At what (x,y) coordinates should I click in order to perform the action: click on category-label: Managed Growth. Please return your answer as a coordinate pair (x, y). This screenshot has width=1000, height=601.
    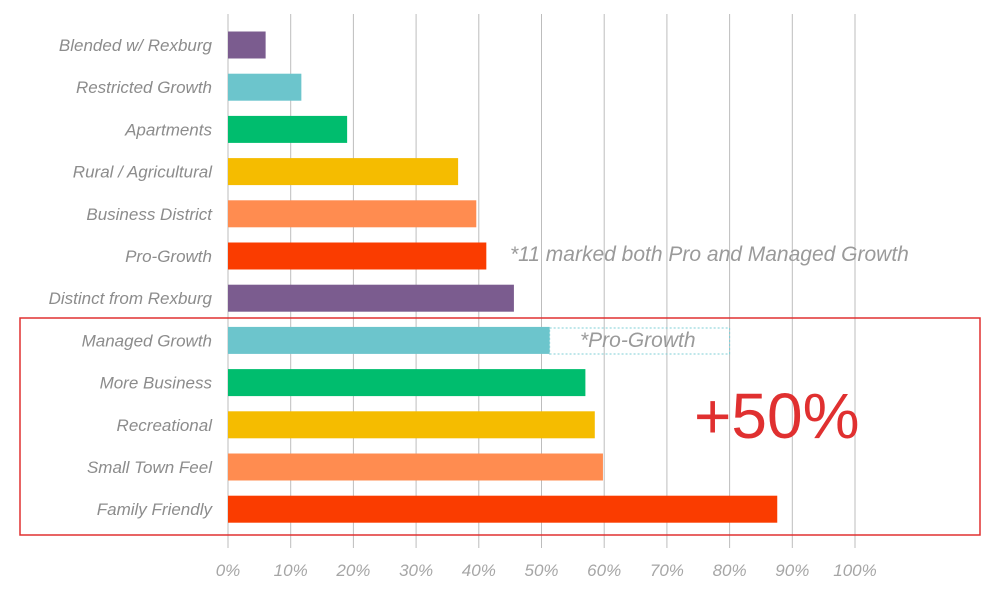
    Looking at the image, I should click on (147, 340).